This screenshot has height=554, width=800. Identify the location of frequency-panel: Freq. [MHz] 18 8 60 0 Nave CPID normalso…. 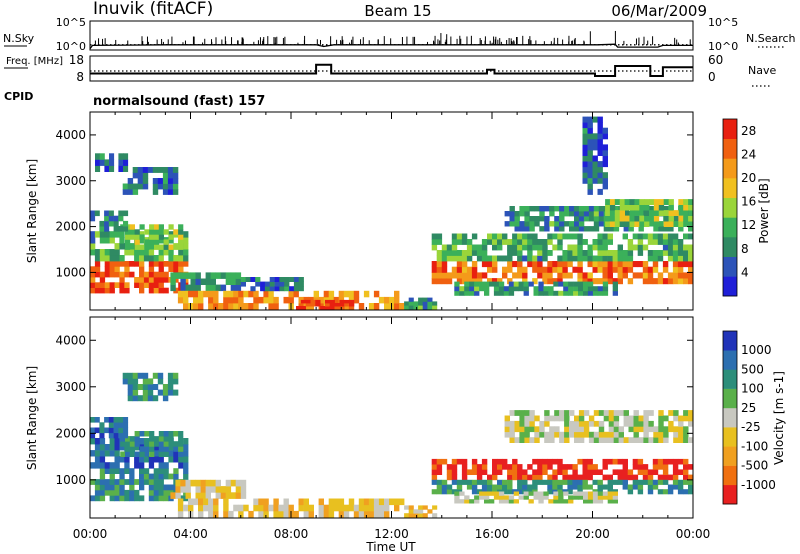
(390, 81).